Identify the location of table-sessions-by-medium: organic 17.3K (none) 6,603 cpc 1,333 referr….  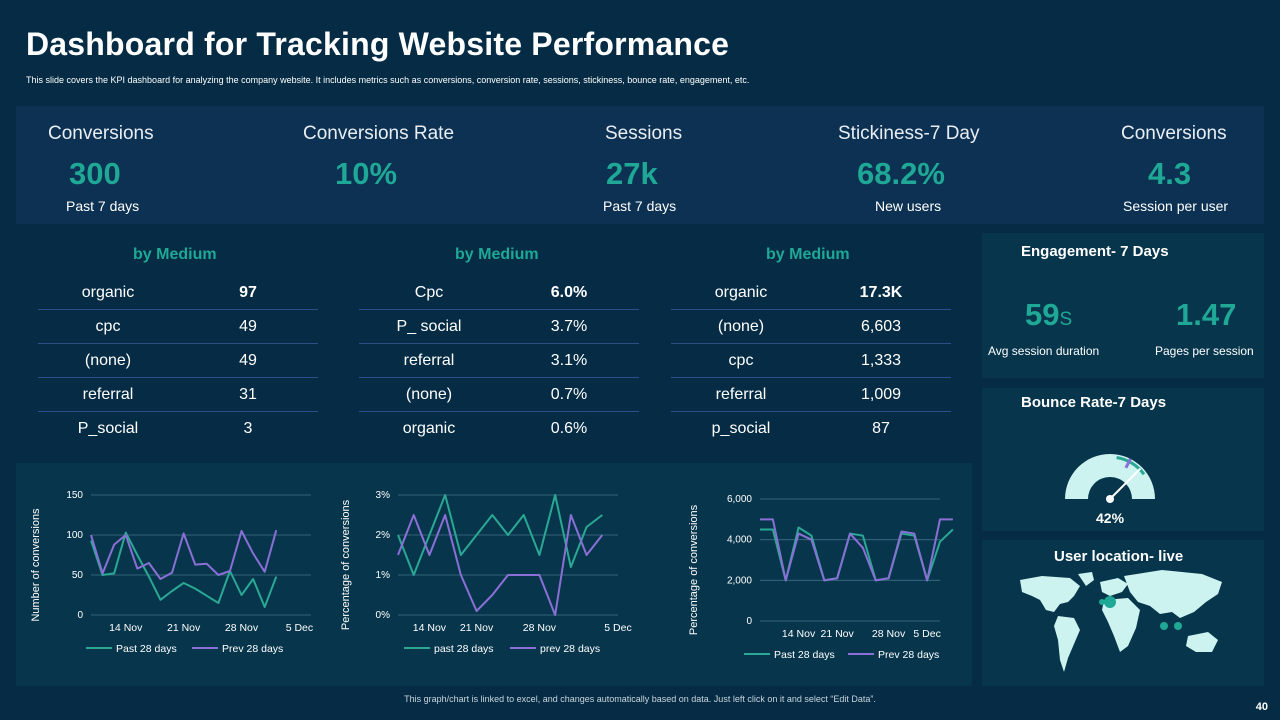
(811, 360).